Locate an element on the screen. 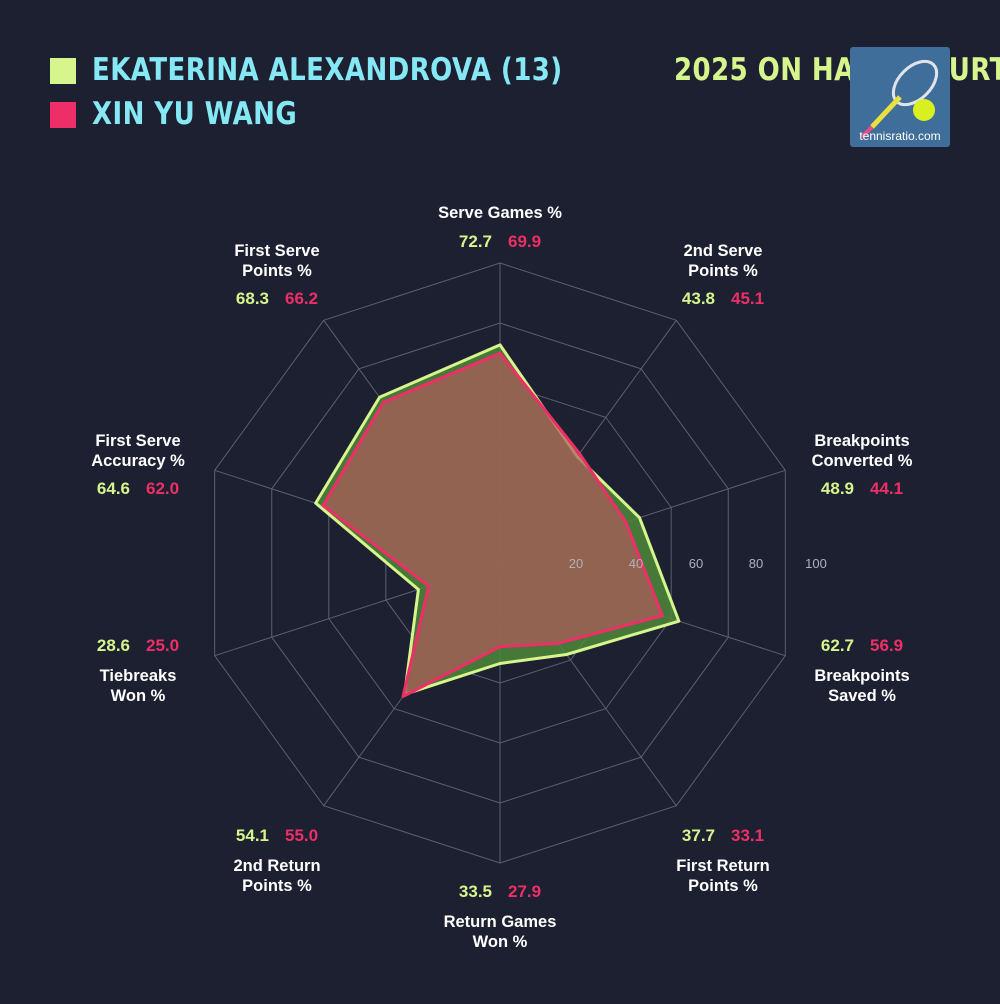  legend-swatch-player2 is located at coordinates (63, 114).